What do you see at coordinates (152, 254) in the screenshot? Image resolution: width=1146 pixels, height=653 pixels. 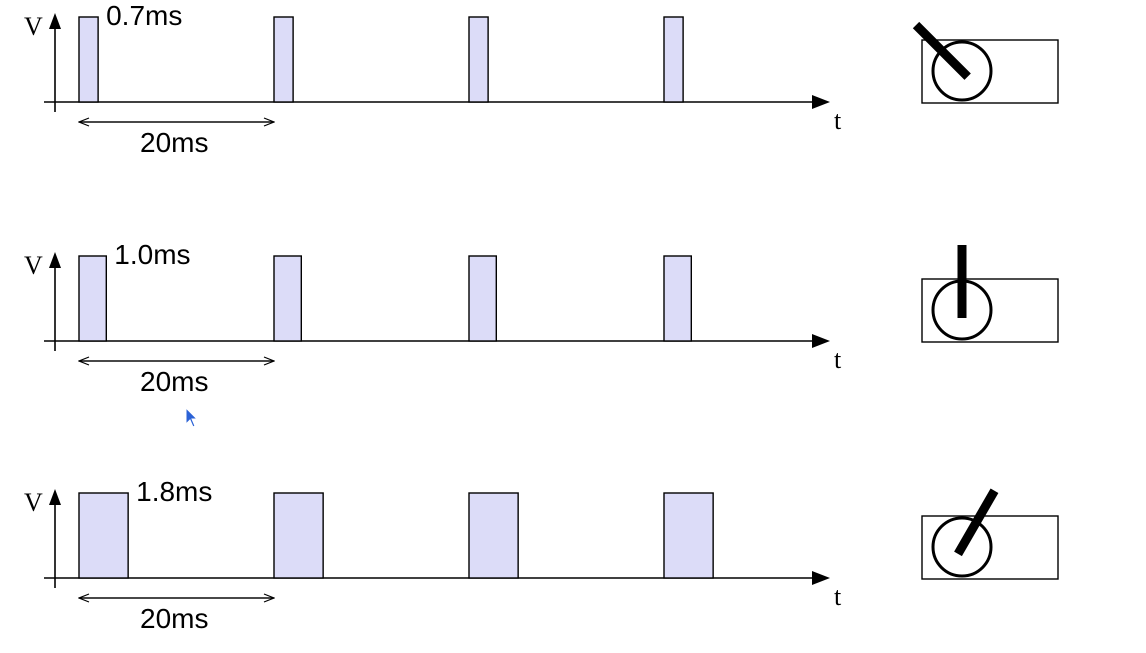 I see `pulse-width-label: 1.0ms` at bounding box center [152, 254].